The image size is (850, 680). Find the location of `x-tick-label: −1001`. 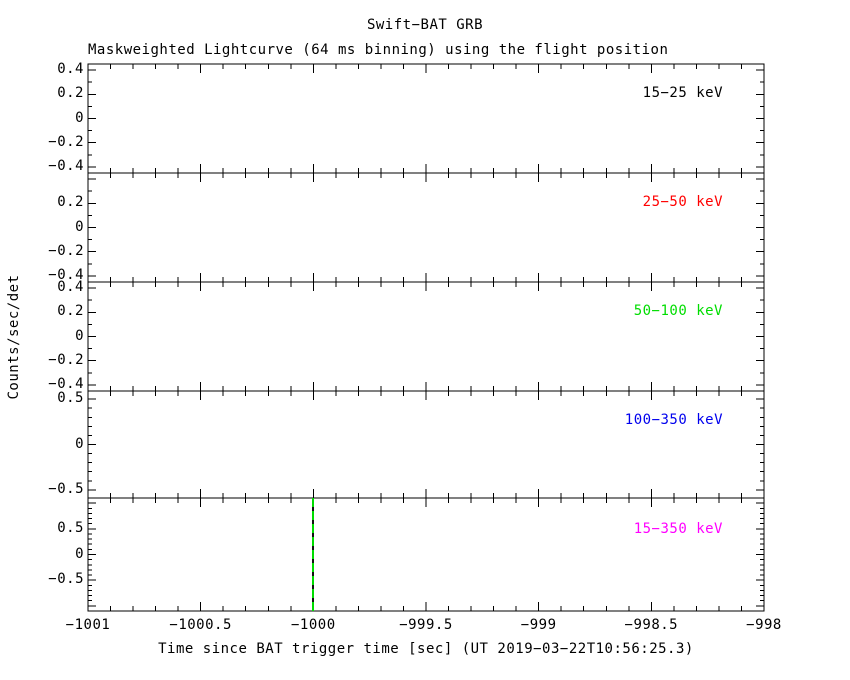

x-tick-label: −1001 is located at coordinates (88, 625).